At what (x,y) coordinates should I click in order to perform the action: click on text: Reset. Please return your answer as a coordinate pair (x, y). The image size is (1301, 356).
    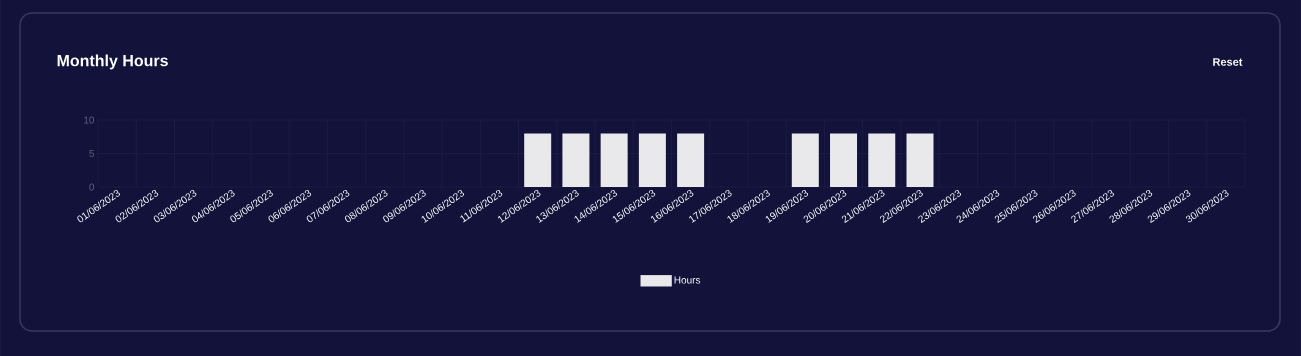
    Looking at the image, I should click on (1228, 62).